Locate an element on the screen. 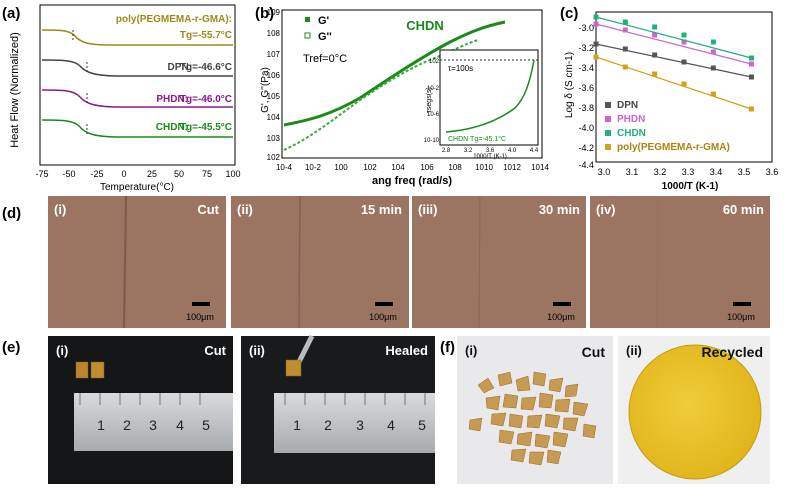 The height and width of the screenshot is (496, 789). b-xtick: 108 is located at coordinates (455, 167).